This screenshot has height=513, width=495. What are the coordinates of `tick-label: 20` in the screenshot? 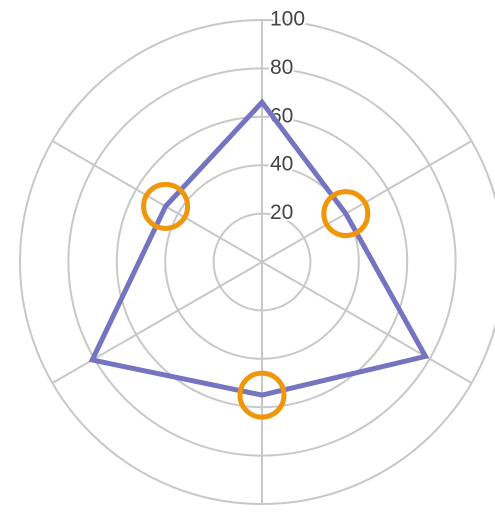 It's located at (281, 212).